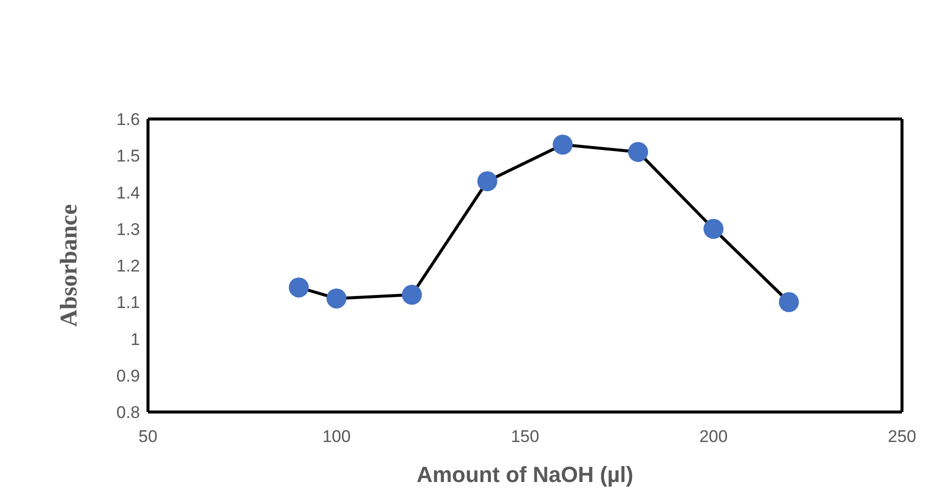 This screenshot has width=940, height=500. What do you see at coordinates (713, 436) in the screenshot?
I see `x-tick-label: 200` at bounding box center [713, 436].